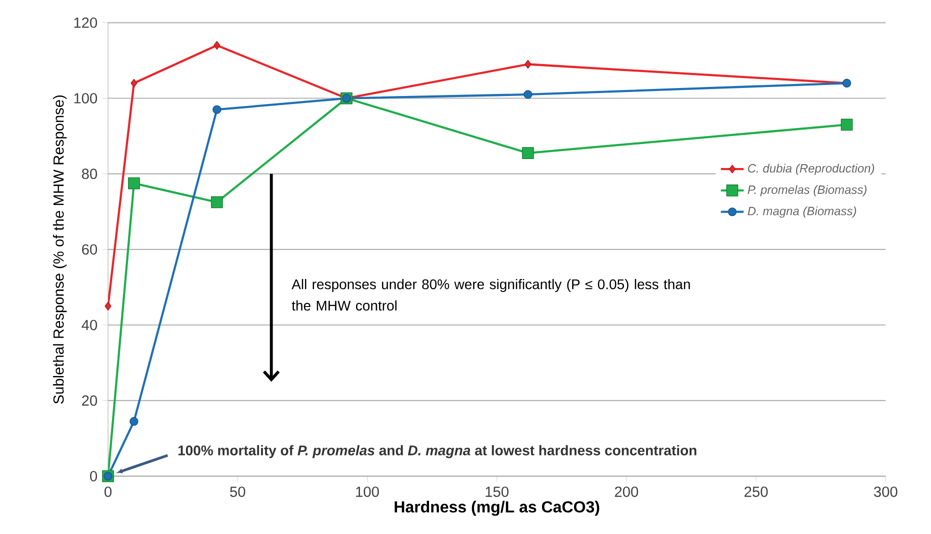 Image resolution: width=931 pixels, height=534 pixels. I want to click on legend-label: D. magna (Biomass), so click(802, 212).